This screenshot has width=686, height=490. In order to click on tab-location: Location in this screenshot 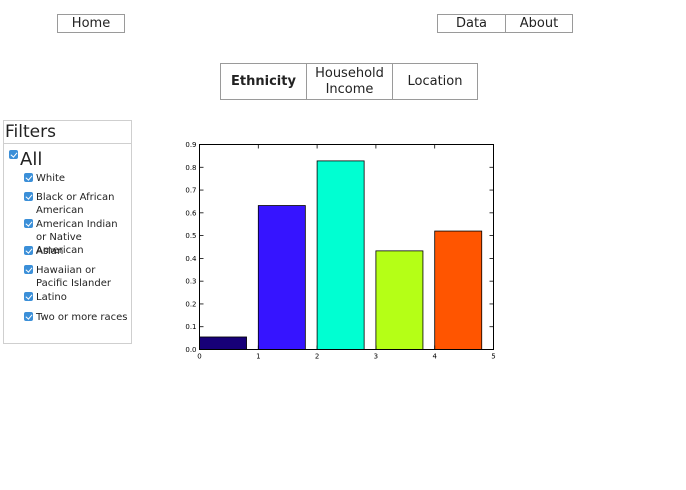, I will do `click(434, 81)`.